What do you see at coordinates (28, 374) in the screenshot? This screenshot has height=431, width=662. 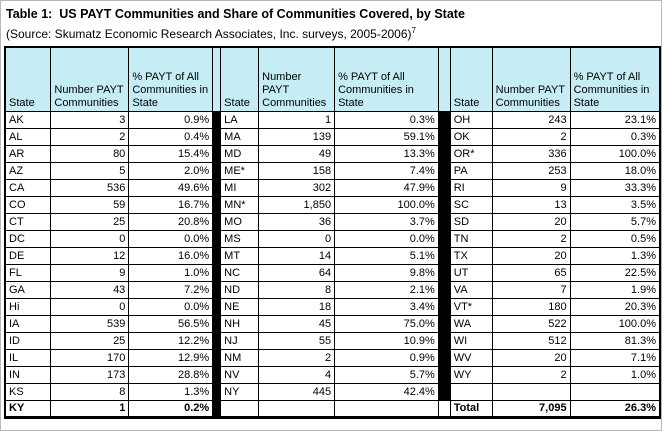 I see `state-cell: IN` at bounding box center [28, 374].